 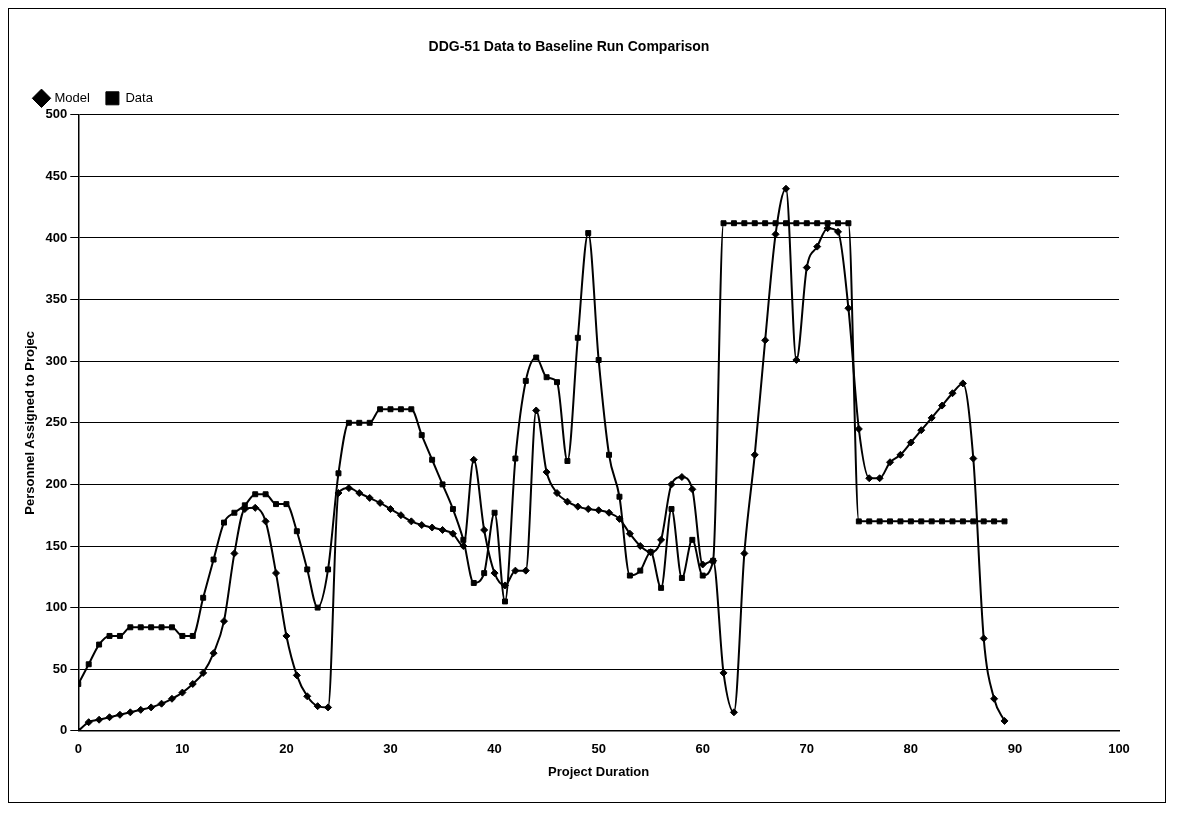 I want to click on x-tick-label: 100, so click(x=1119, y=749).